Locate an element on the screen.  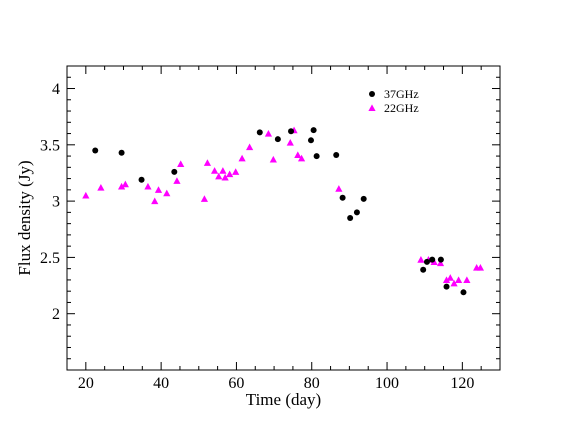
x-tick-label: 60 is located at coordinates (236, 383).